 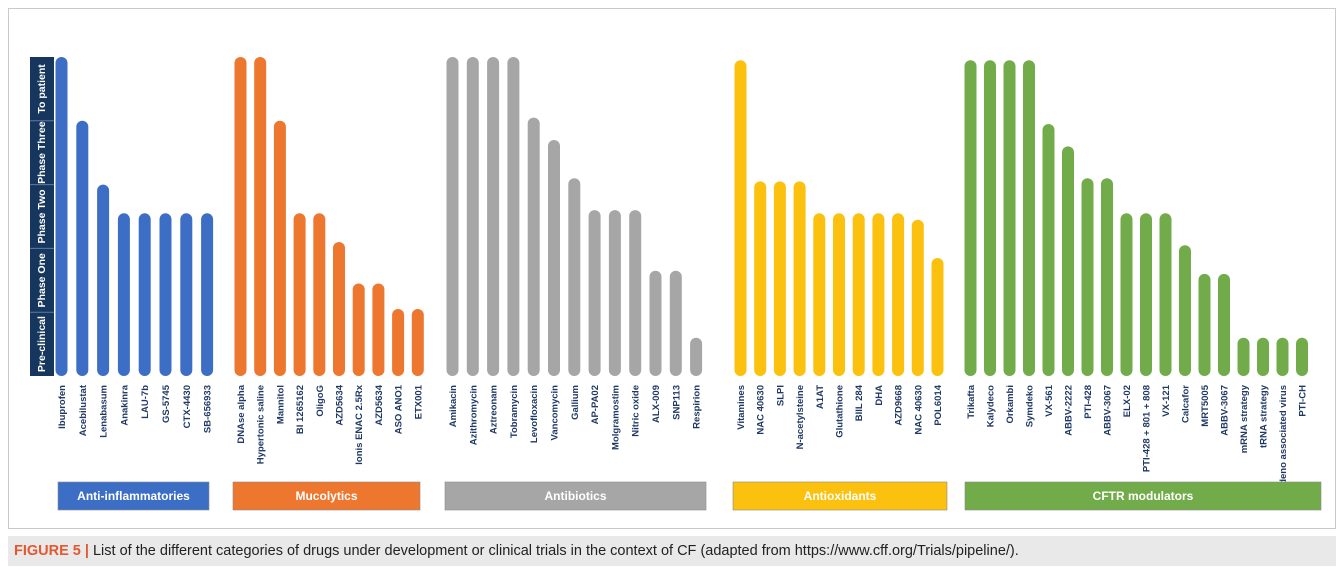 I want to click on category-label: CFTR modulators, so click(x=1143, y=496).